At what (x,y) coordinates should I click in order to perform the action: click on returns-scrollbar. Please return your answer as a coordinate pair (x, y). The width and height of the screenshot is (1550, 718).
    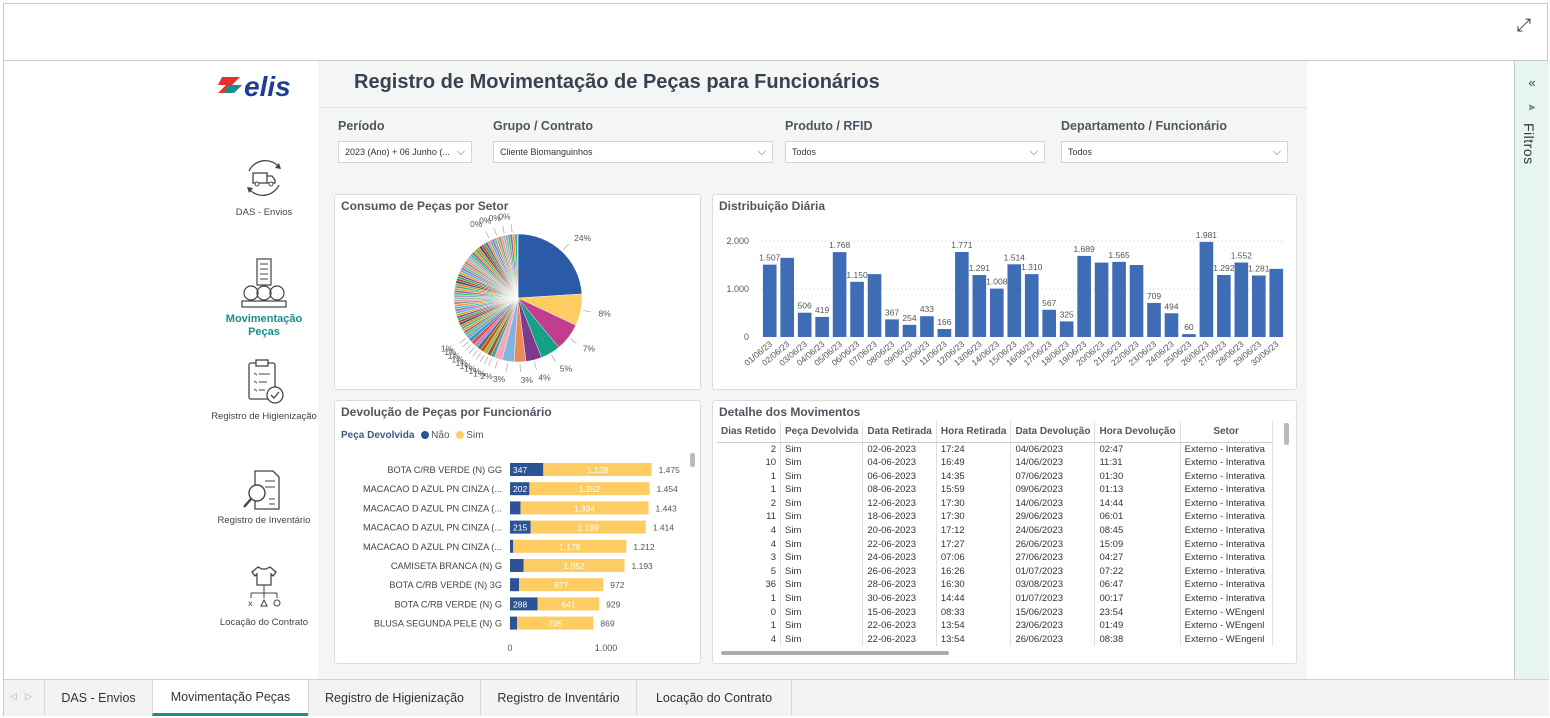
    Looking at the image, I should click on (692, 460).